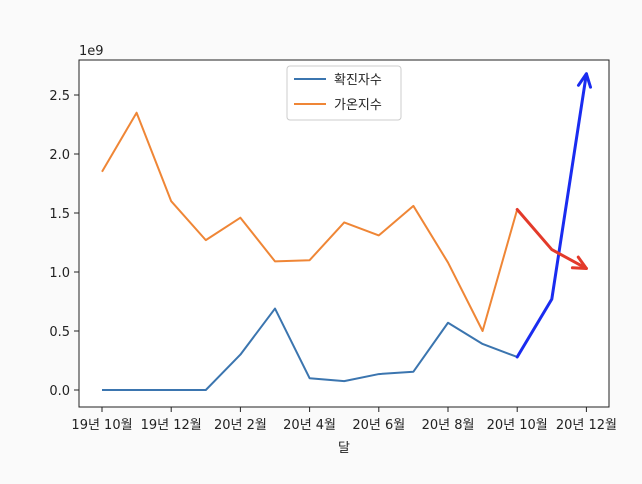  I want to click on trend-arrows, so click(554, 215).